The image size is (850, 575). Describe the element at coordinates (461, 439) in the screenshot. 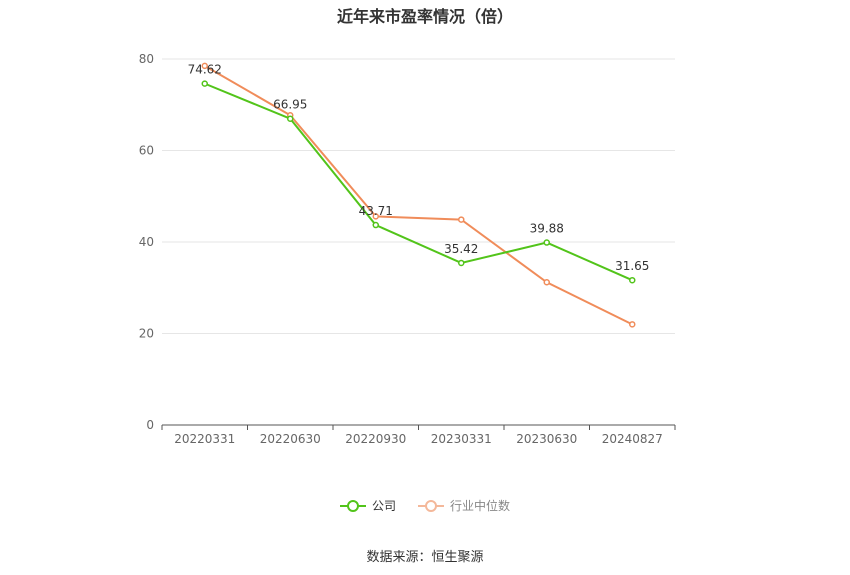

I see `x-tick-label: 20230331` at that location.